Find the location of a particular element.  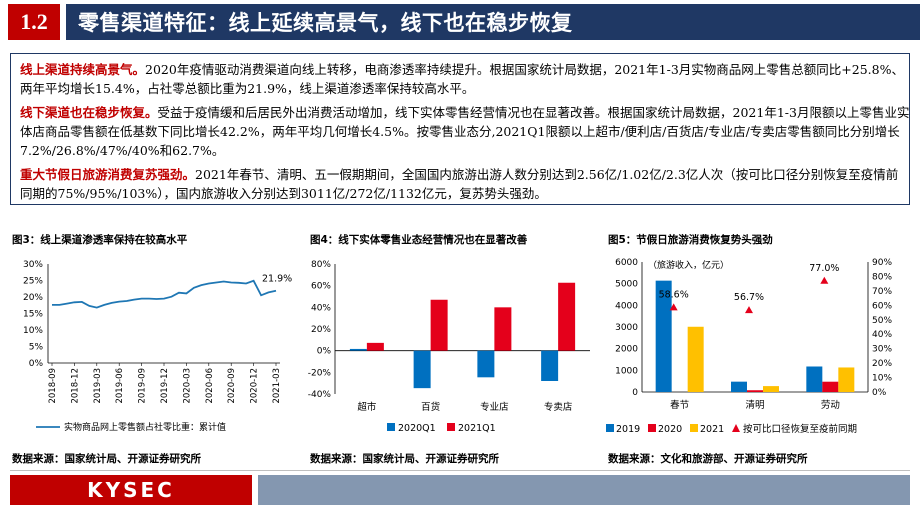

kysec-logo: KYSEC is located at coordinates (131, 490).